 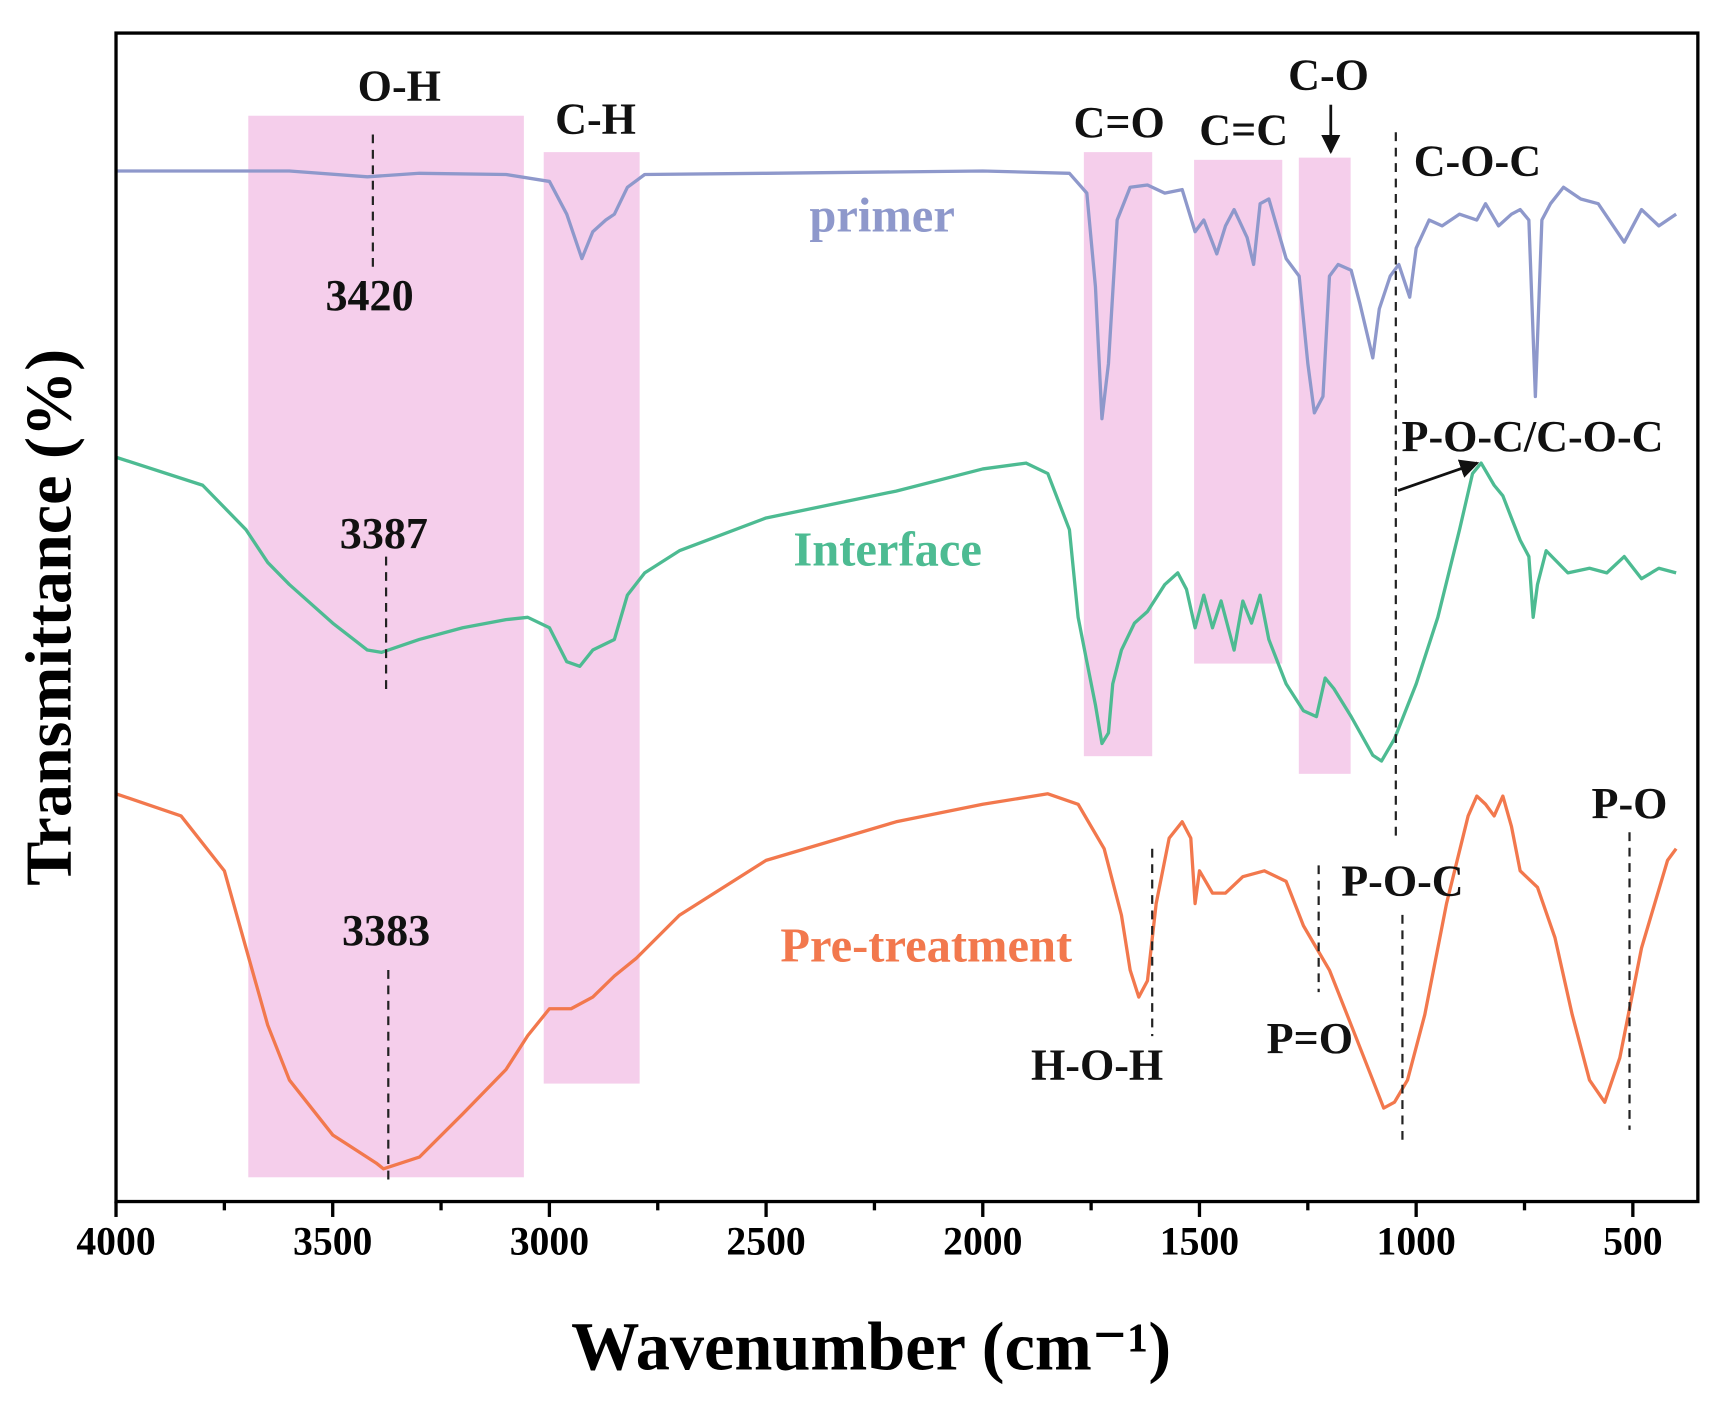 What do you see at coordinates (386, 646) in the screenshot?
I see `band-oh` at bounding box center [386, 646].